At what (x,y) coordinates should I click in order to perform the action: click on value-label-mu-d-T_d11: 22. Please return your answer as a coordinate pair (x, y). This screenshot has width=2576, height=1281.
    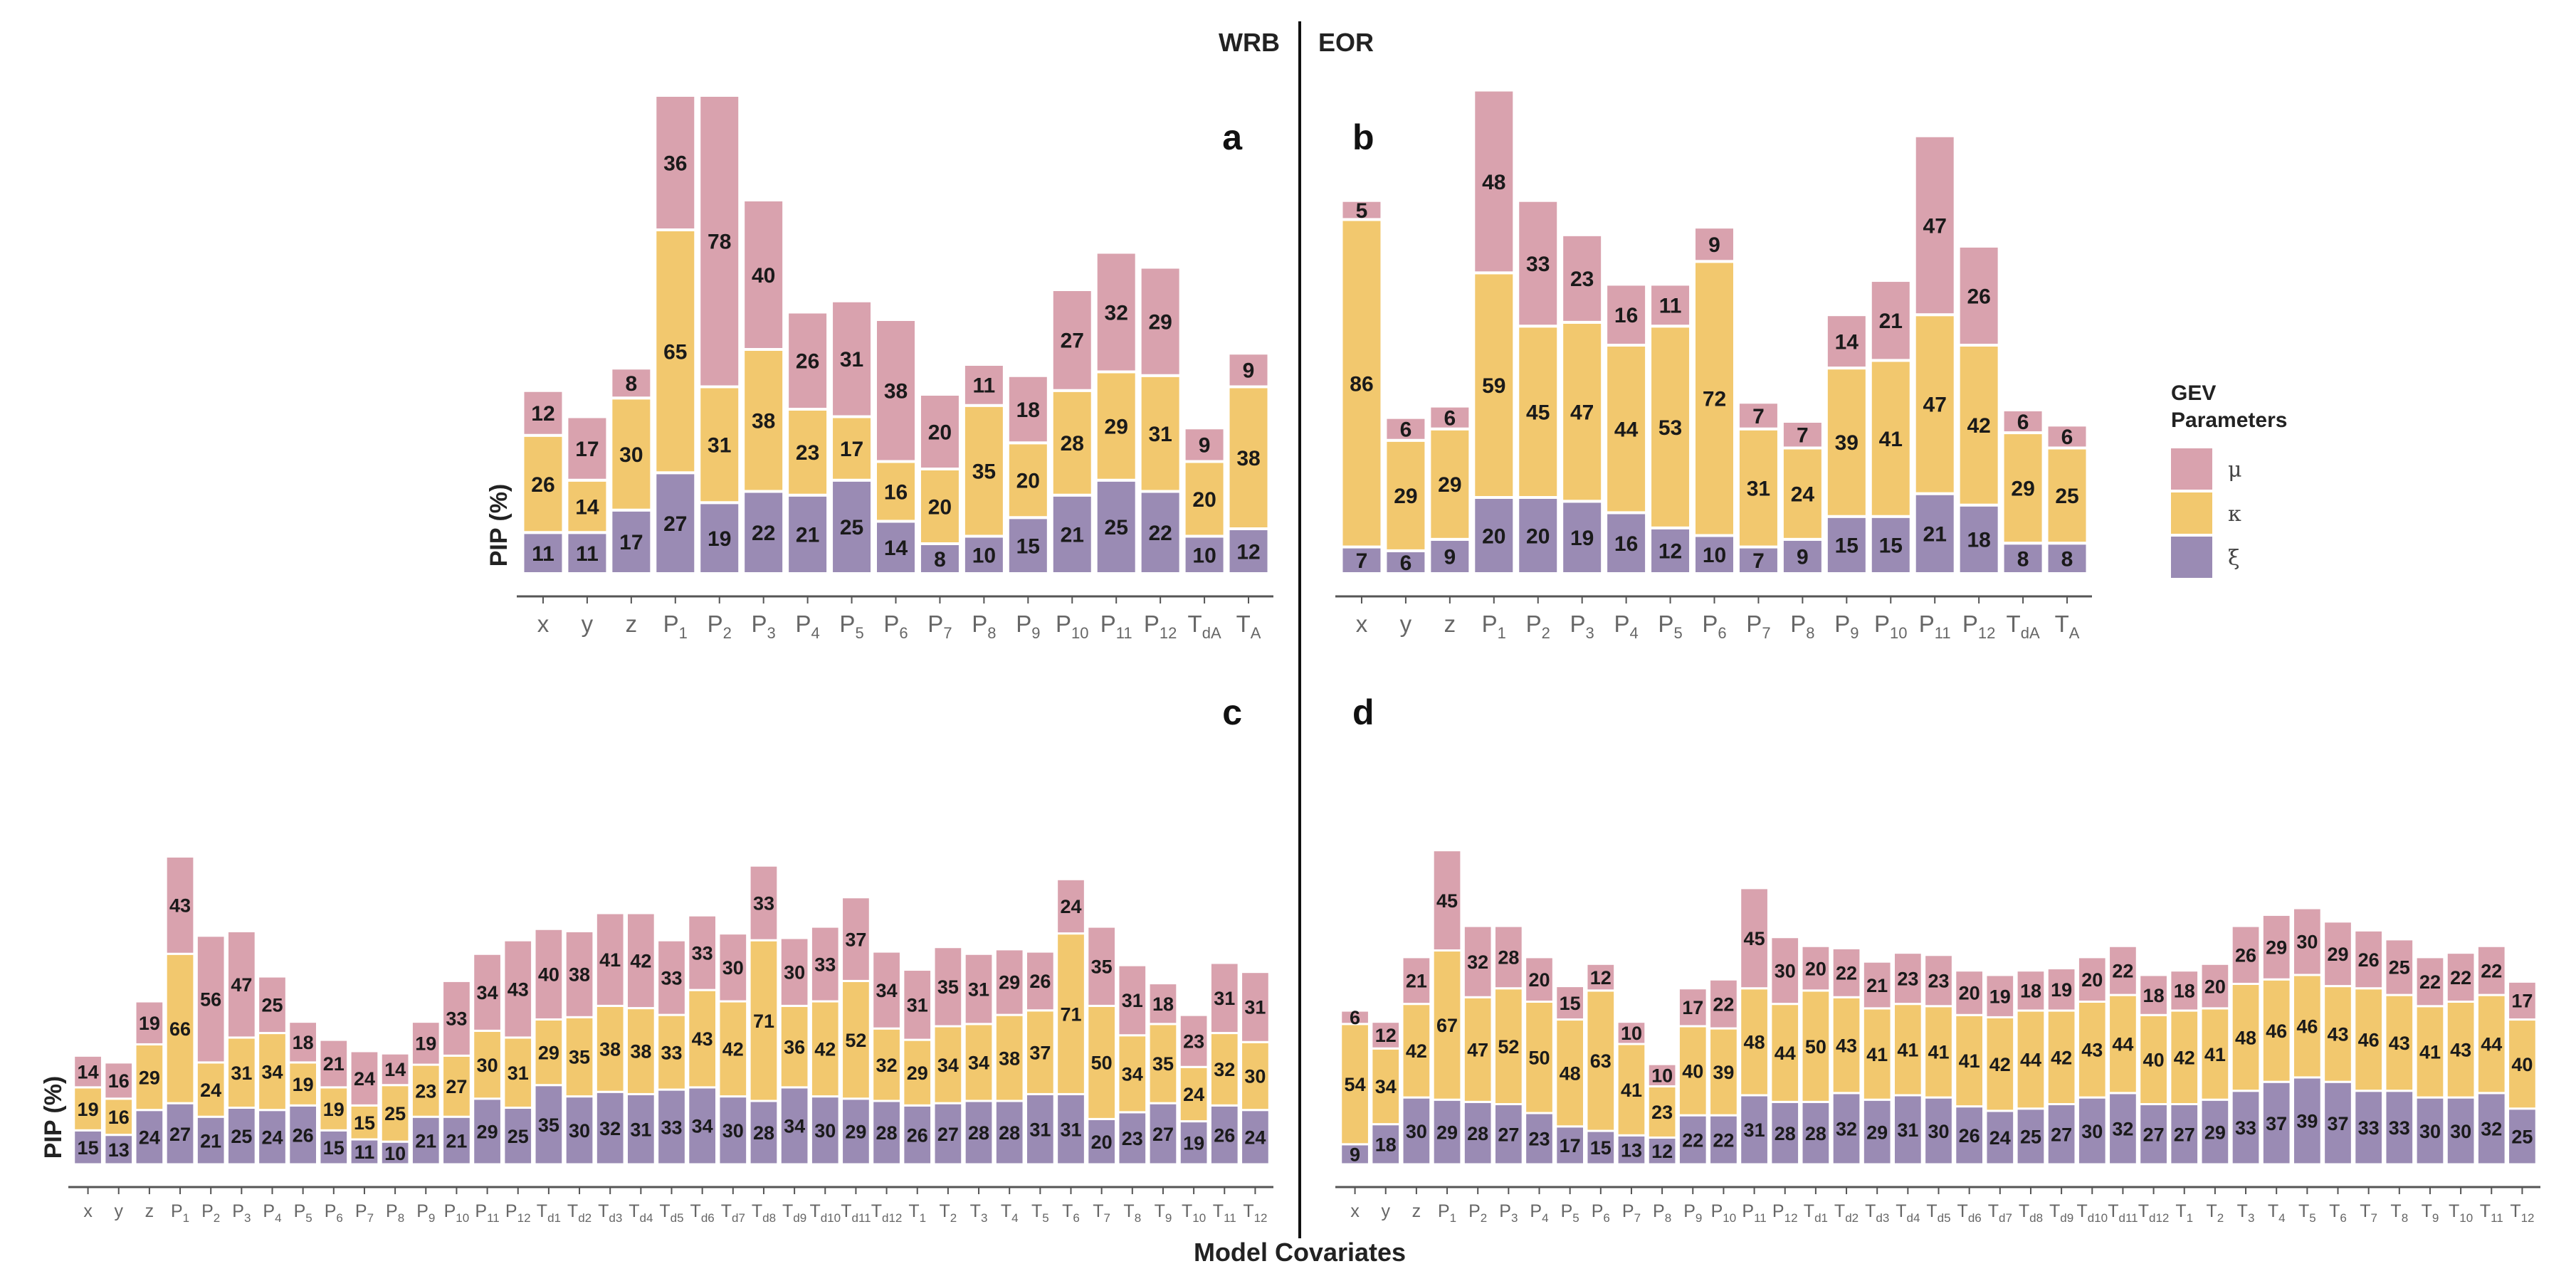
    Looking at the image, I should click on (2122, 970).